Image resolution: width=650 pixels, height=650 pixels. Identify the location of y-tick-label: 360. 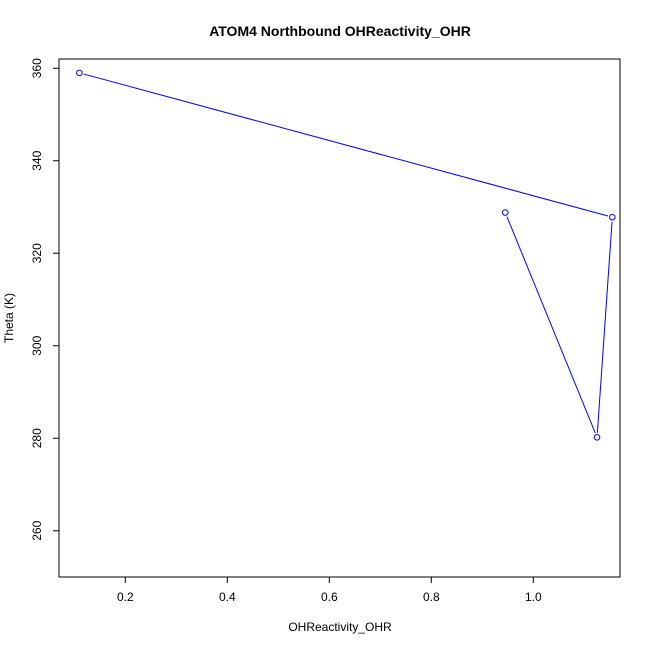
(37, 68).